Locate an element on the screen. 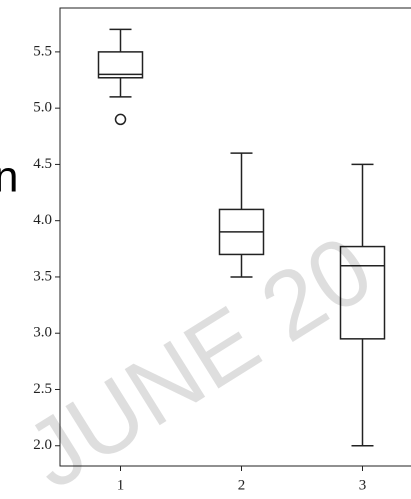 Image resolution: width=411 pixels, height=499 pixels. y-tick-label: 4.5 is located at coordinates (42, 164).